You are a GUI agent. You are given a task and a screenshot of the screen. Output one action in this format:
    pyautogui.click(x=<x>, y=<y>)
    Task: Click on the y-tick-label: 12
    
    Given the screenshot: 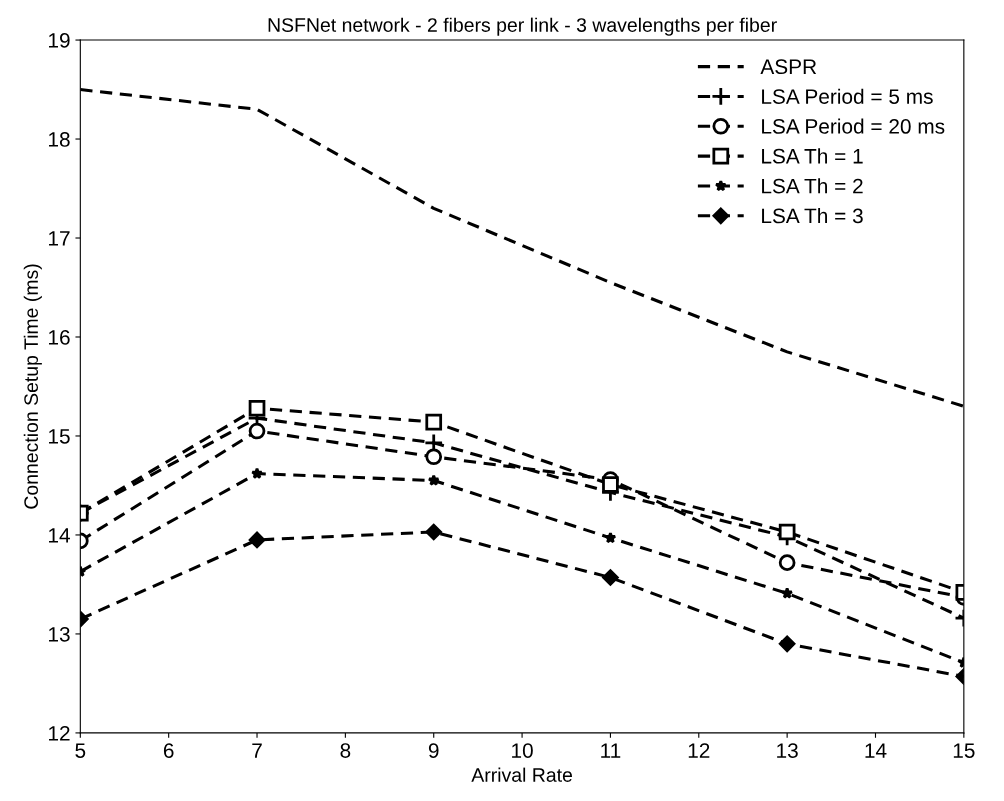 What is the action you would take?
    pyautogui.click(x=59, y=733)
    